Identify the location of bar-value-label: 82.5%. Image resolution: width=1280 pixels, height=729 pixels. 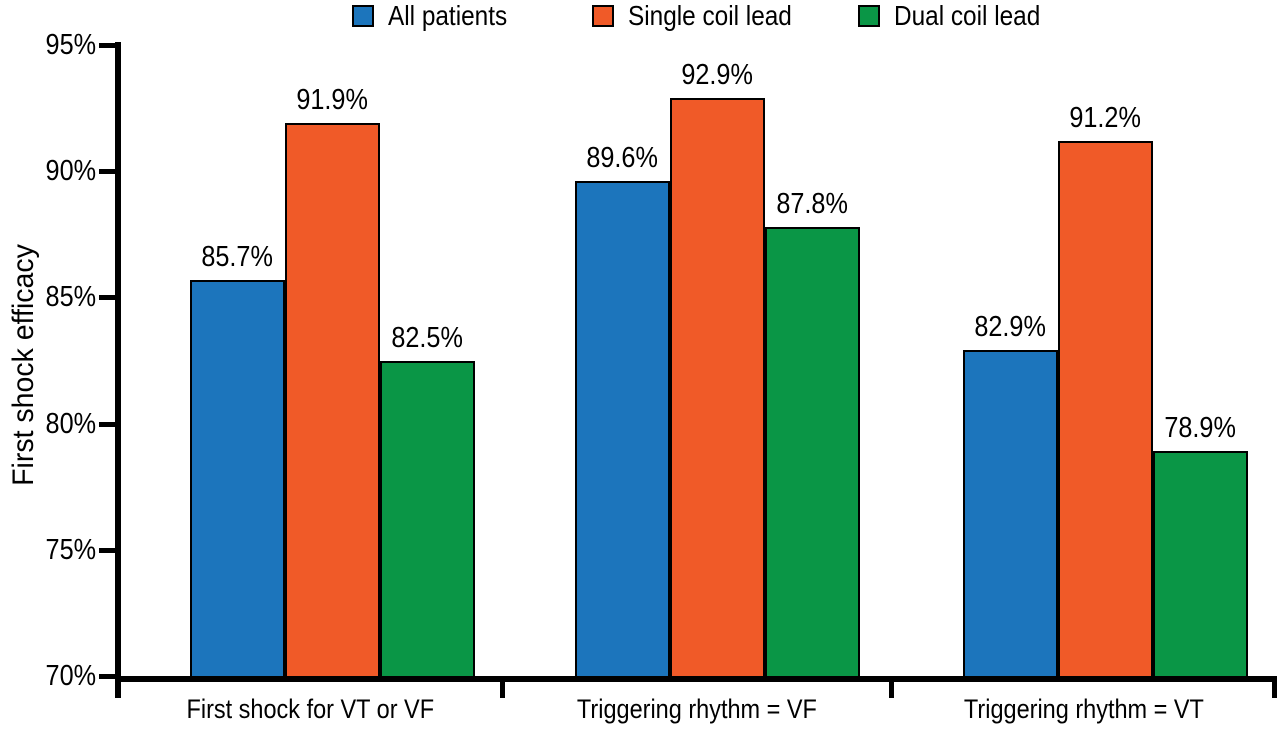
(428, 338).